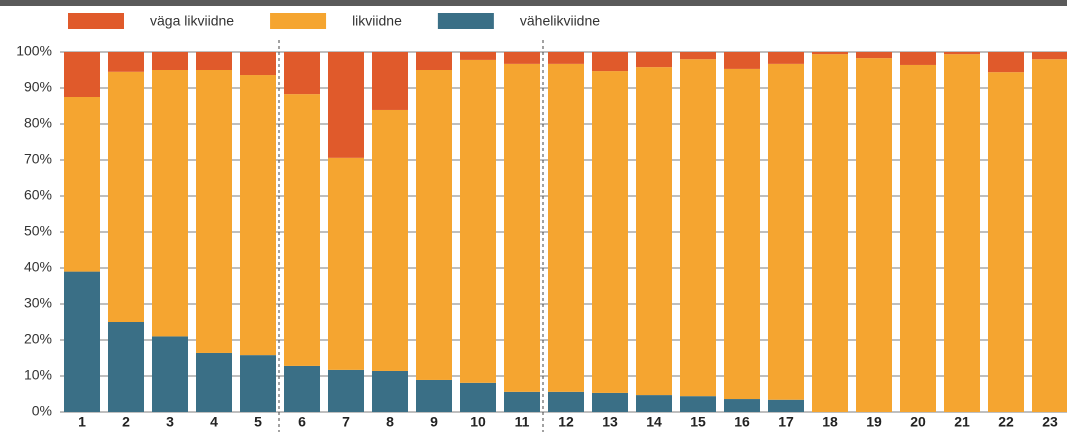 Image resolution: width=1067 pixels, height=434 pixels. Describe the element at coordinates (434, 422) in the screenshot. I see `x-tick-label: 9` at that location.